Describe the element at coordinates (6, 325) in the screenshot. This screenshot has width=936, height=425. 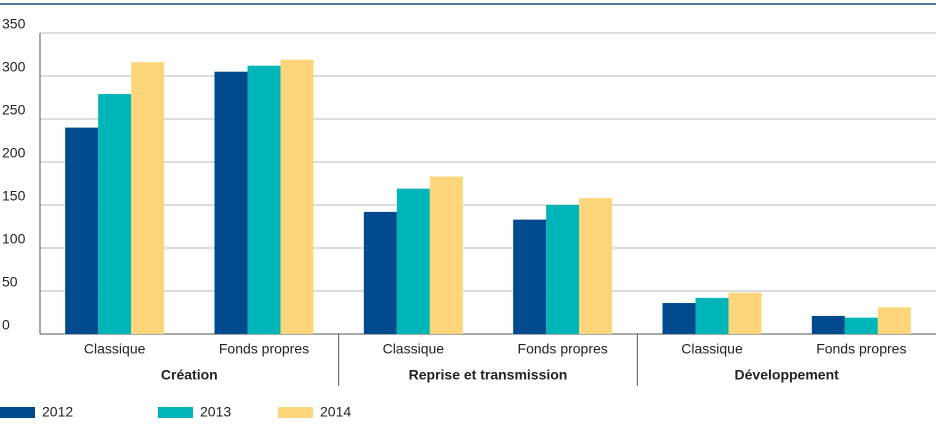
I see `y-tick-label: 0` at that location.